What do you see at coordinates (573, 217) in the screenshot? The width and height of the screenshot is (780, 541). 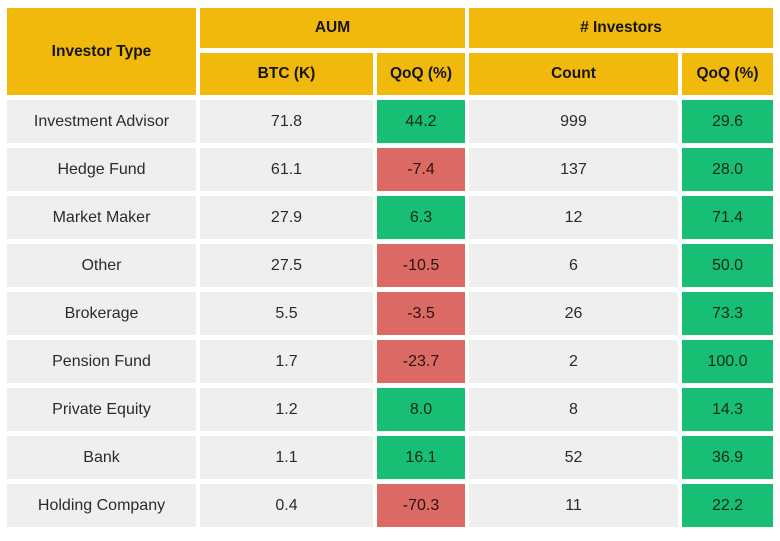 I see `count-cell: 12` at bounding box center [573, 217].